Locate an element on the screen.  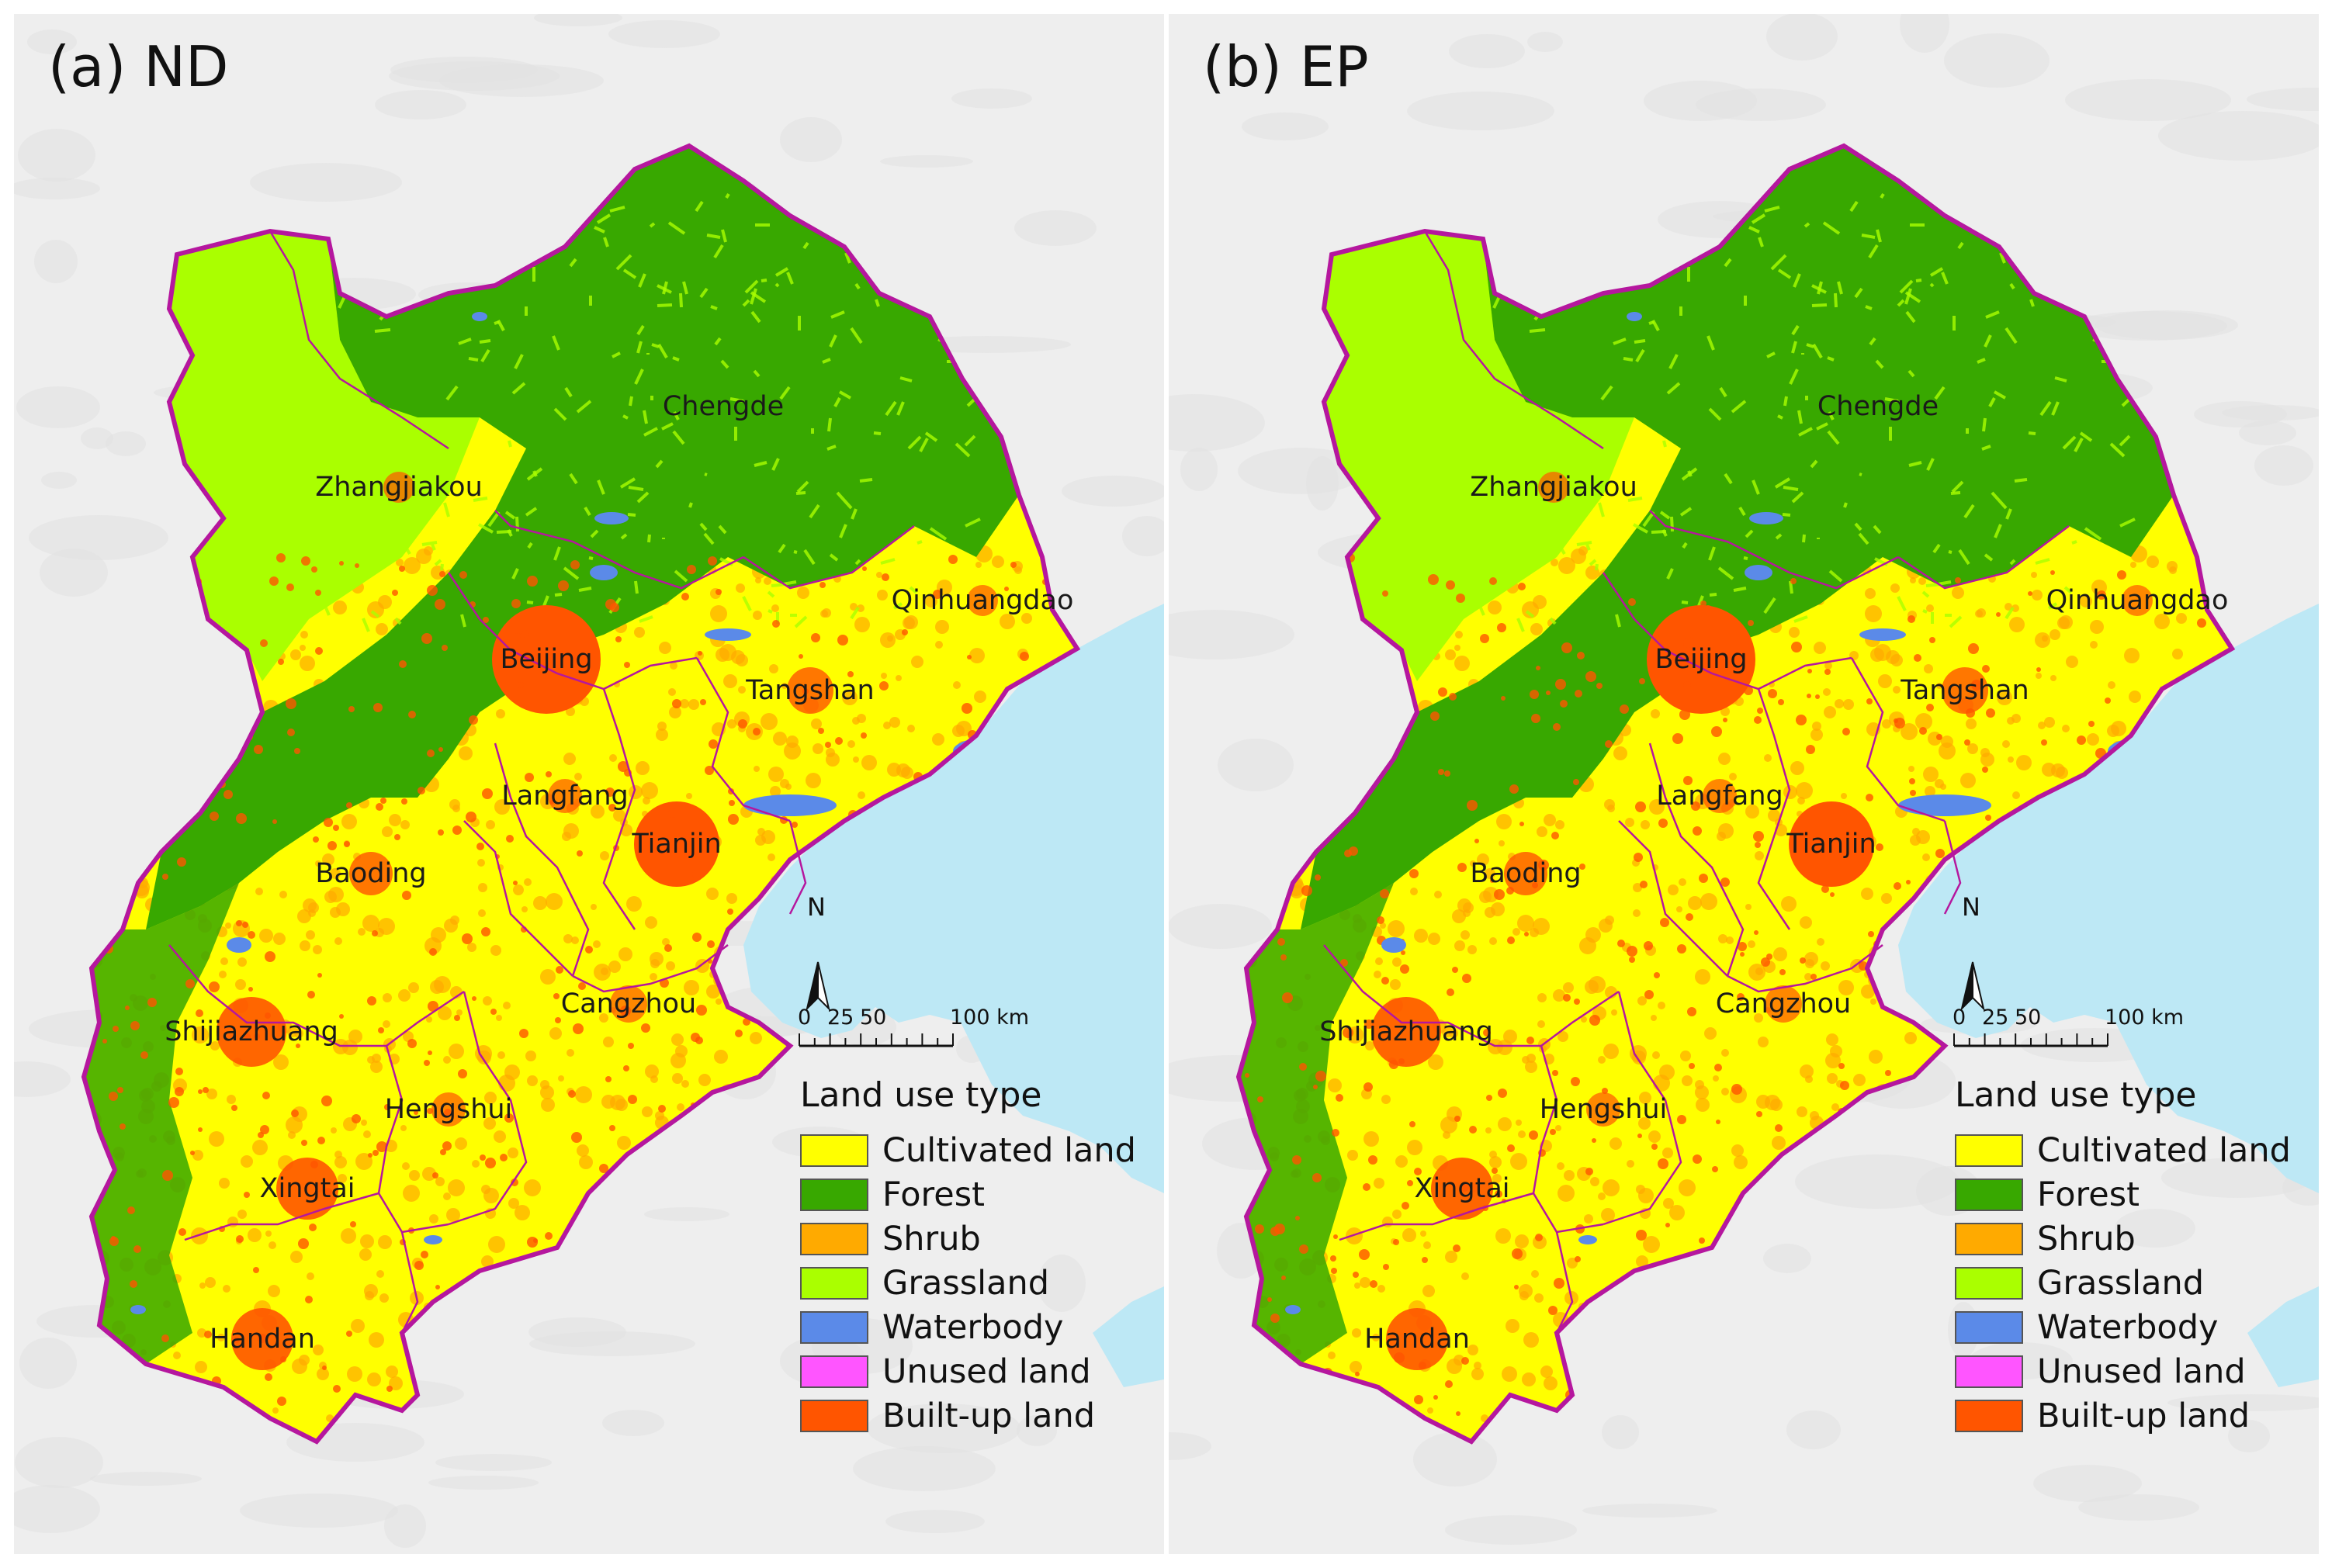
grassland-zone is located at coordinates (324, 456).